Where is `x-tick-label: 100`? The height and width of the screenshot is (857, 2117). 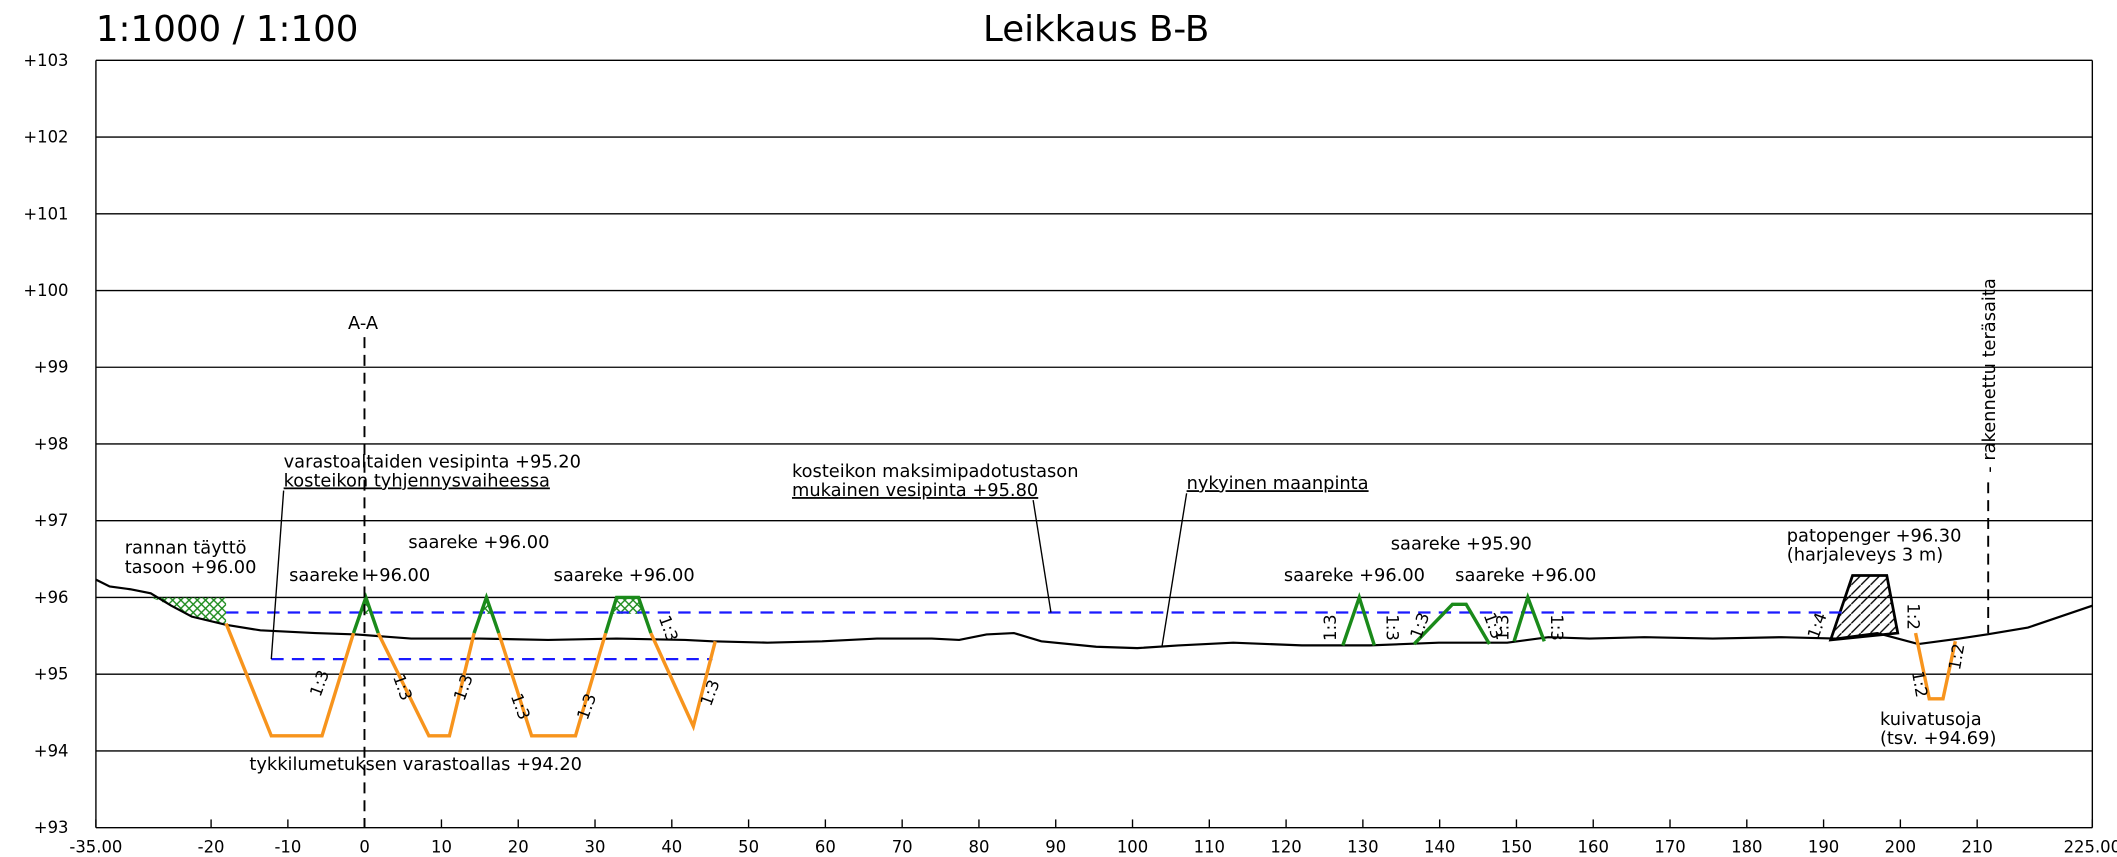 x-tick-label: 100 is located at coordinates (1132, 846).